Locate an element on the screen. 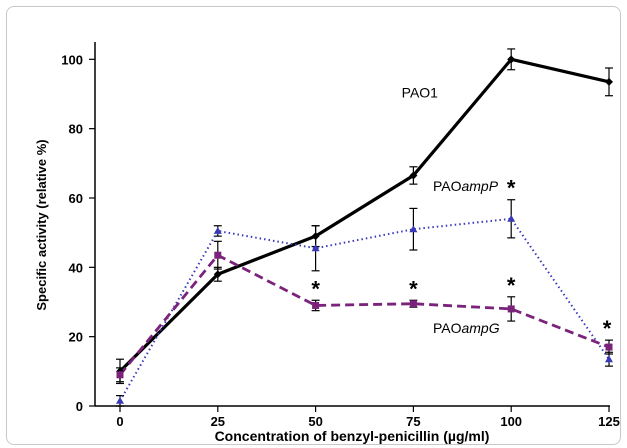  y-tick-label: 60 is located at coordinates (76, 198).